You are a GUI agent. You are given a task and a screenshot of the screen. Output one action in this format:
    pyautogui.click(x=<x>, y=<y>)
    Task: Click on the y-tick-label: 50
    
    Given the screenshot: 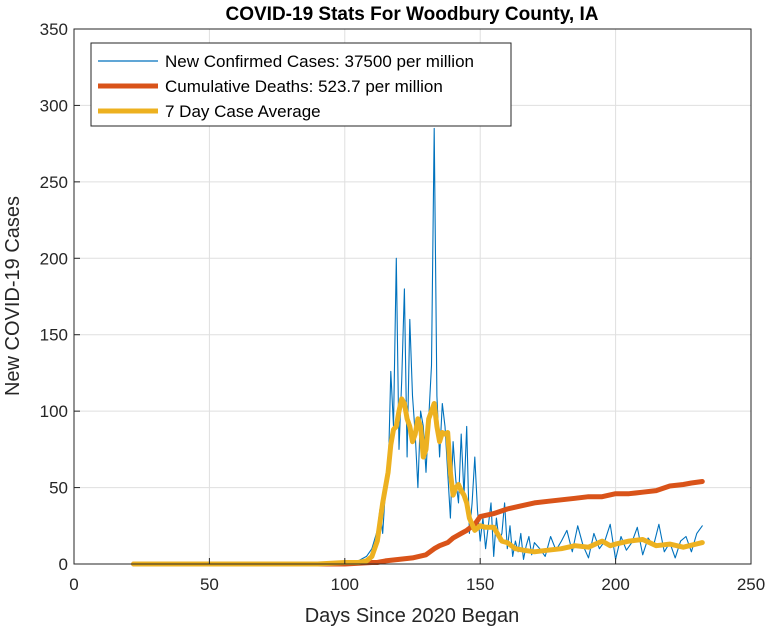 What is the action you would take?
    pyautogui.click(x=58, y=488)
    